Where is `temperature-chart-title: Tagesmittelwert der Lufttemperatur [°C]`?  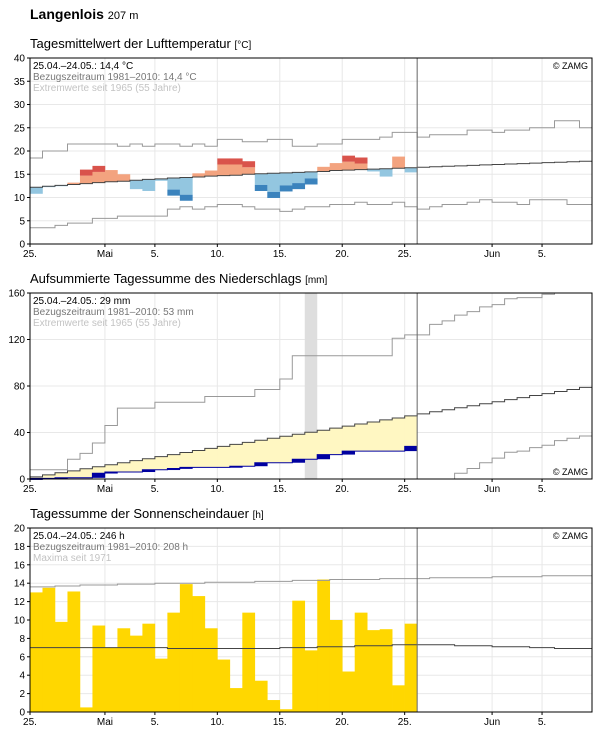
temperature-chart-title: Tagesmittelwert der Lufttemperatur [°C] is located at coordinates (141, 43).